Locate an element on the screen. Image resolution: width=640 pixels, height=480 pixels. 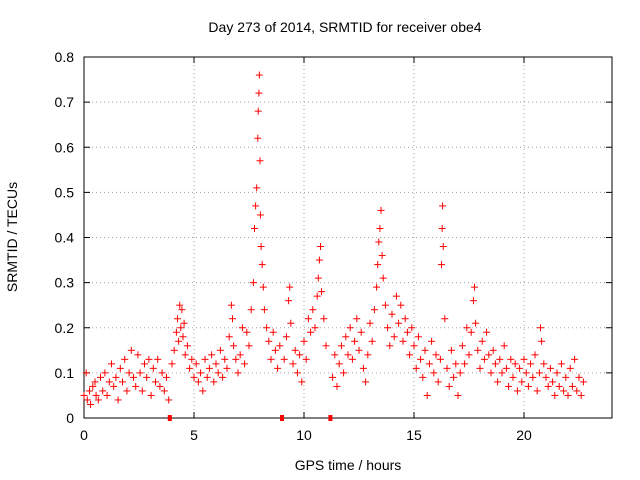
x-tick-label: 20 is located at coordinates (524, 435).